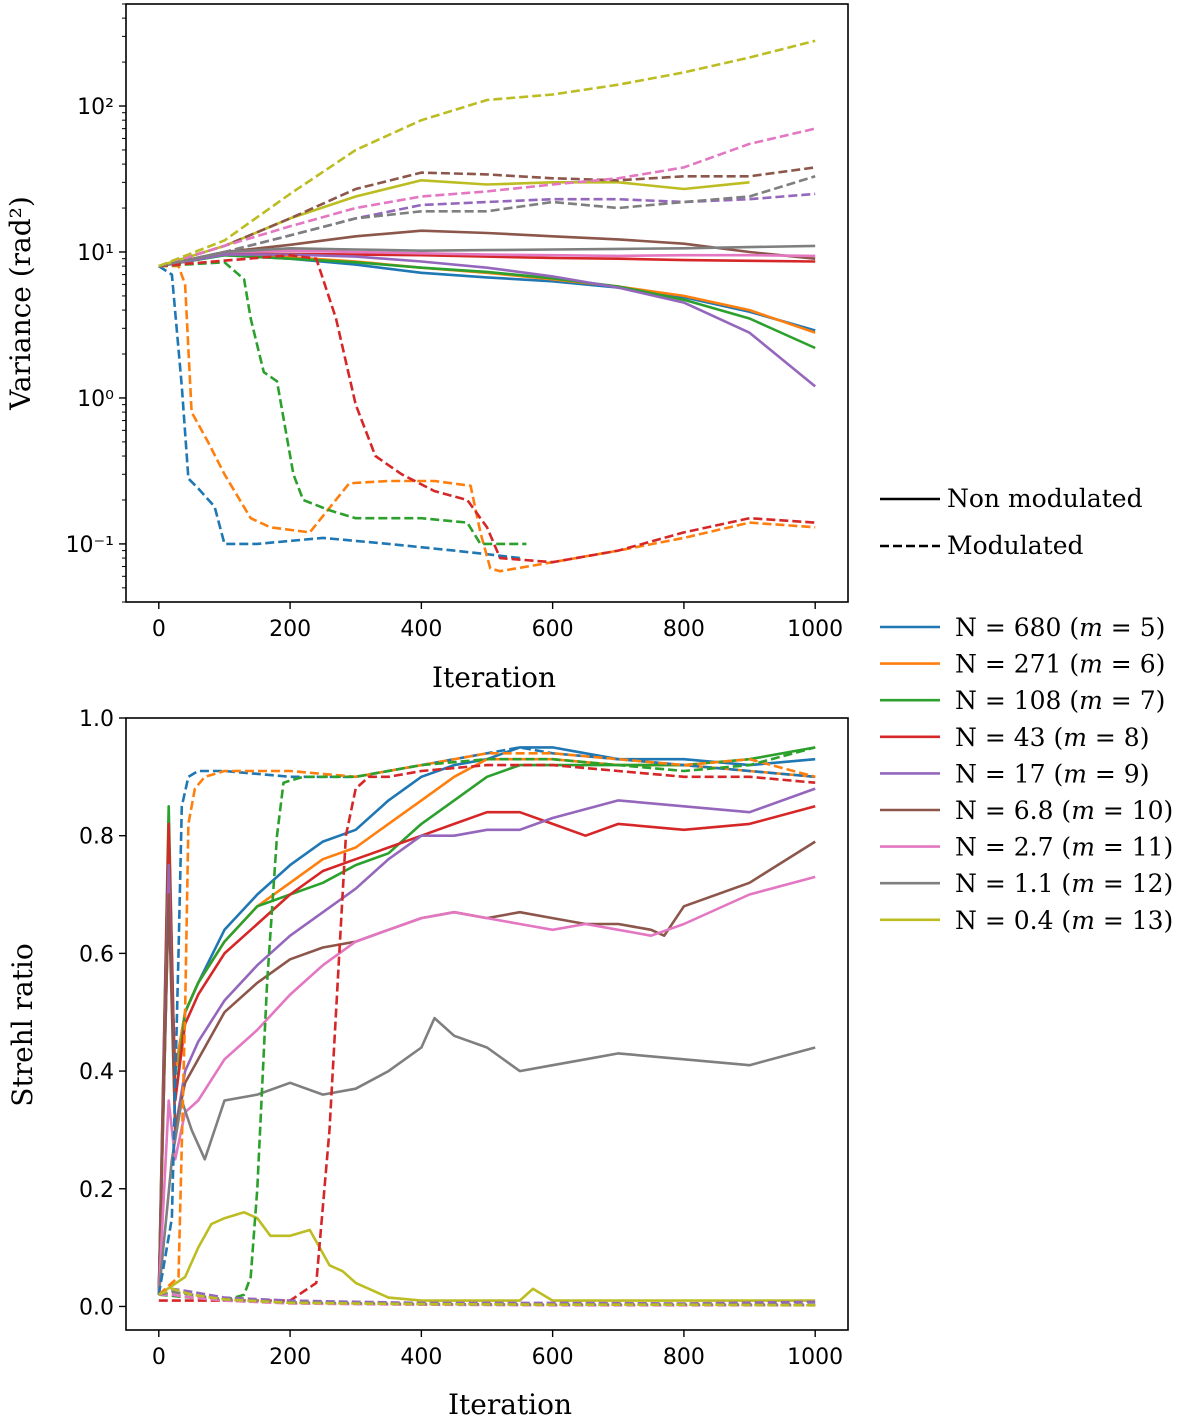  I want to click on legend-series-label: N = 43 (m = 8), so click(1052, 737).